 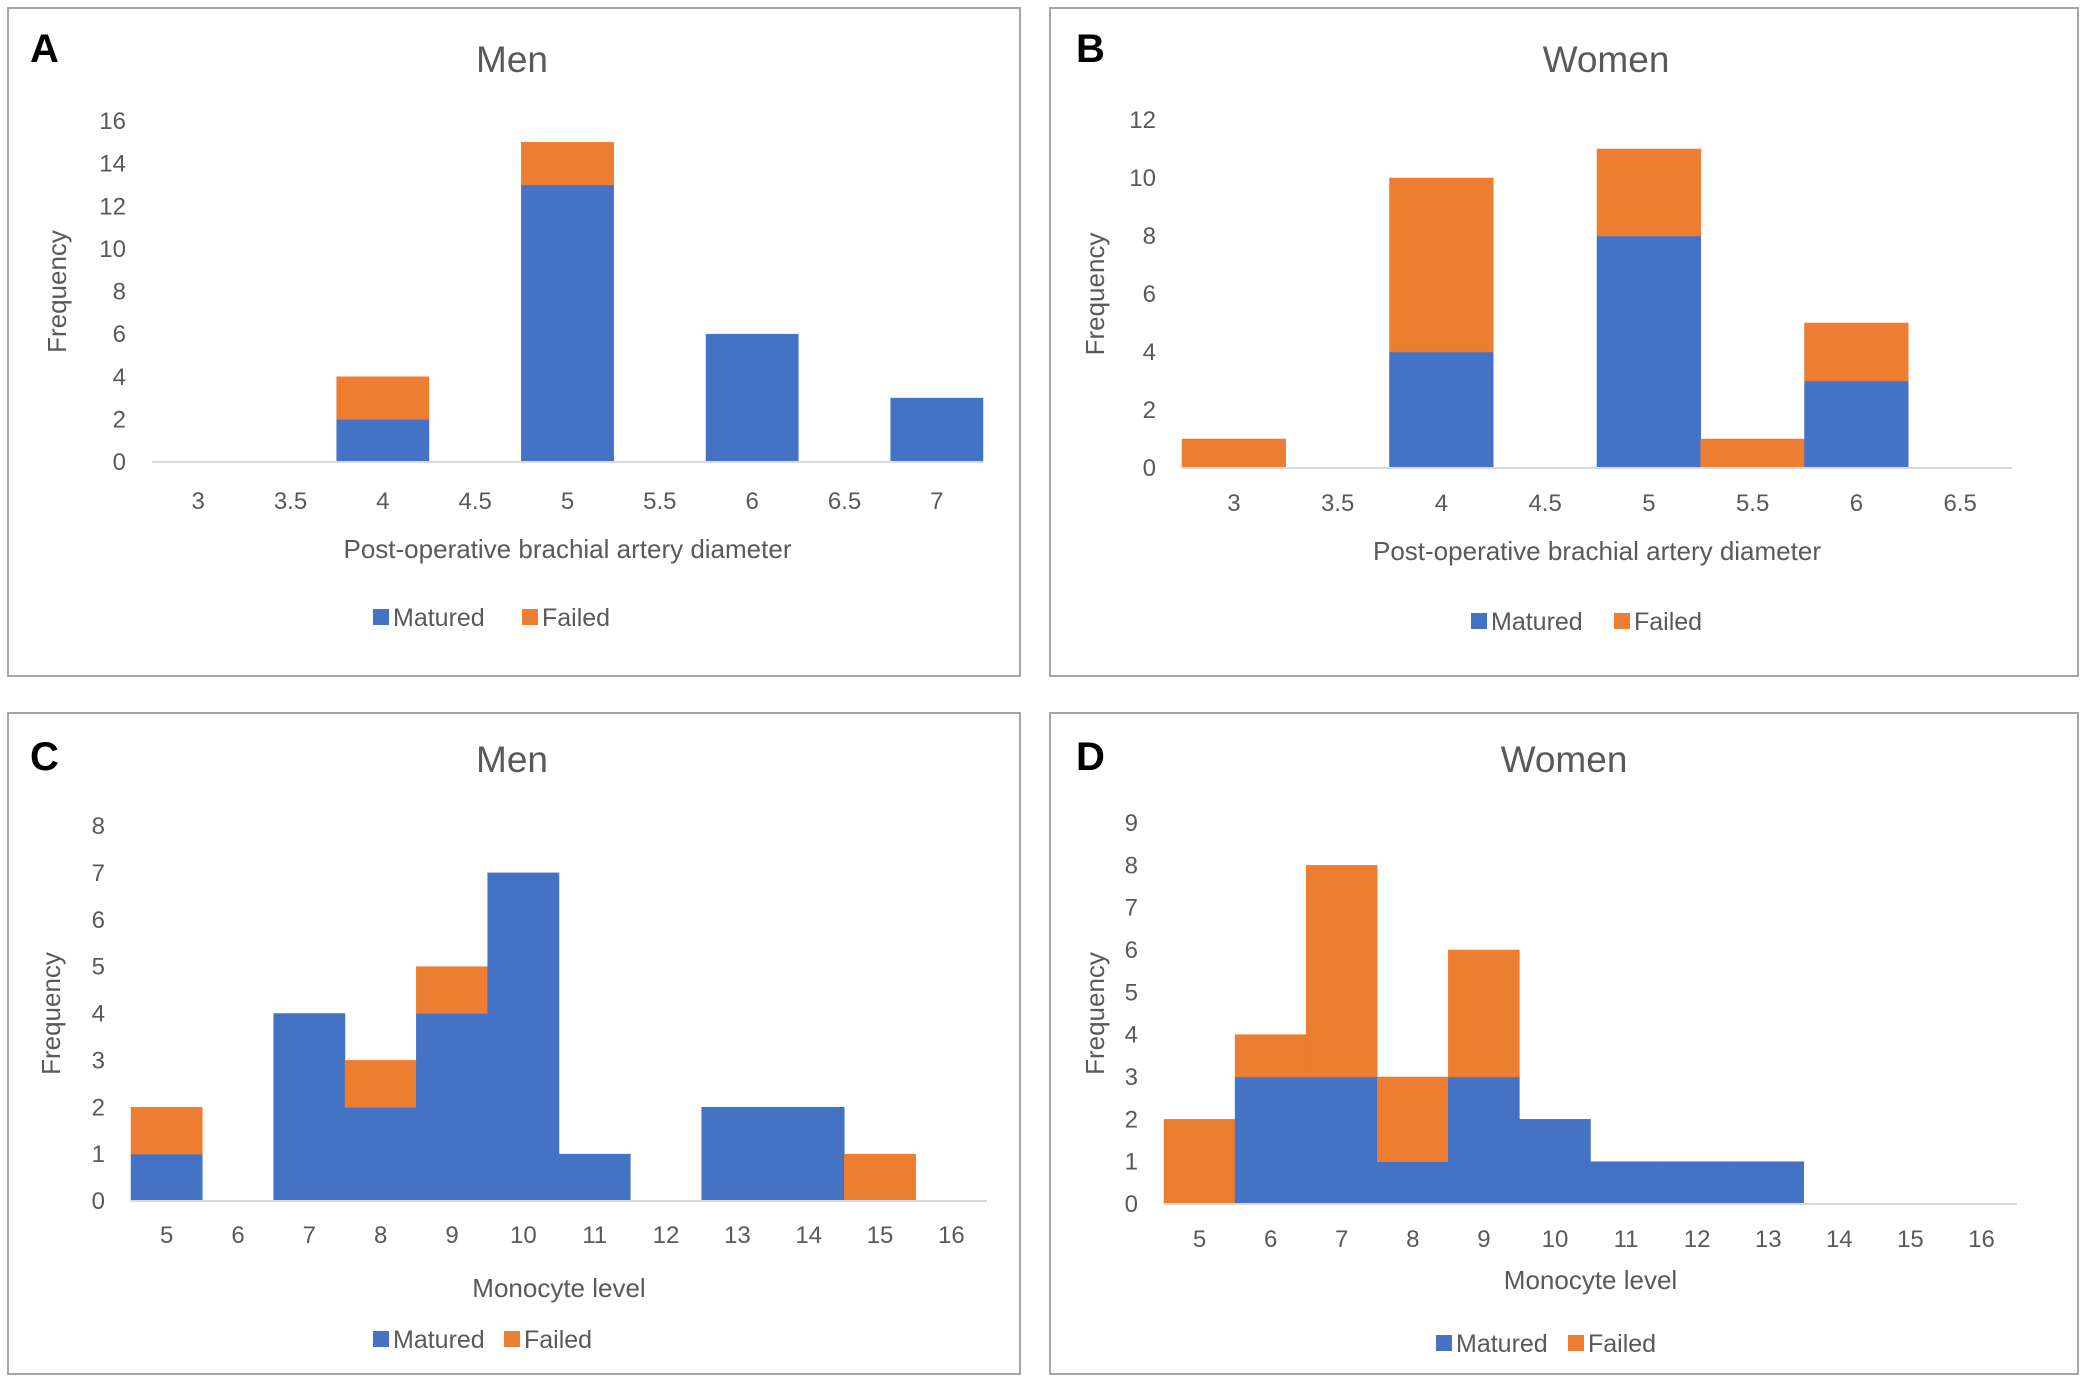 I want to click on y-tick-label: 12, so click(x=1142, y=120).